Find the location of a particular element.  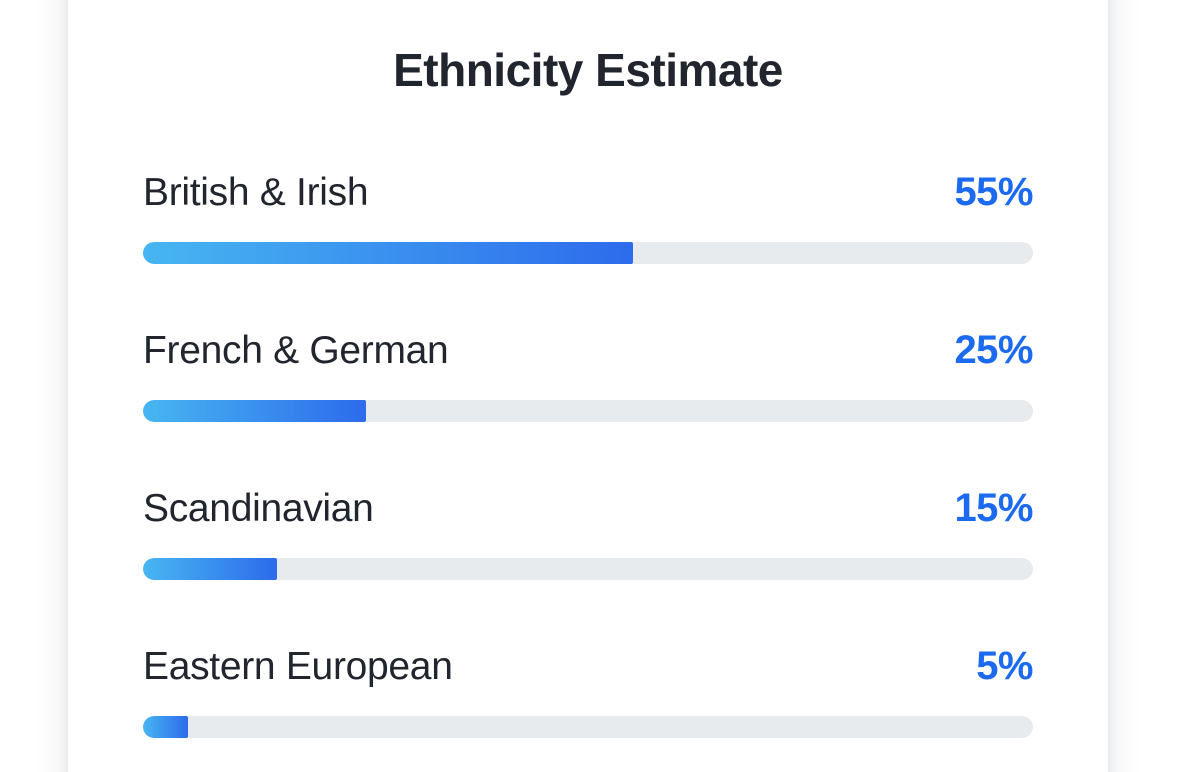

ethnicity-row-eastern-european: Eastern European 5% is located at coordinates (588, 690).